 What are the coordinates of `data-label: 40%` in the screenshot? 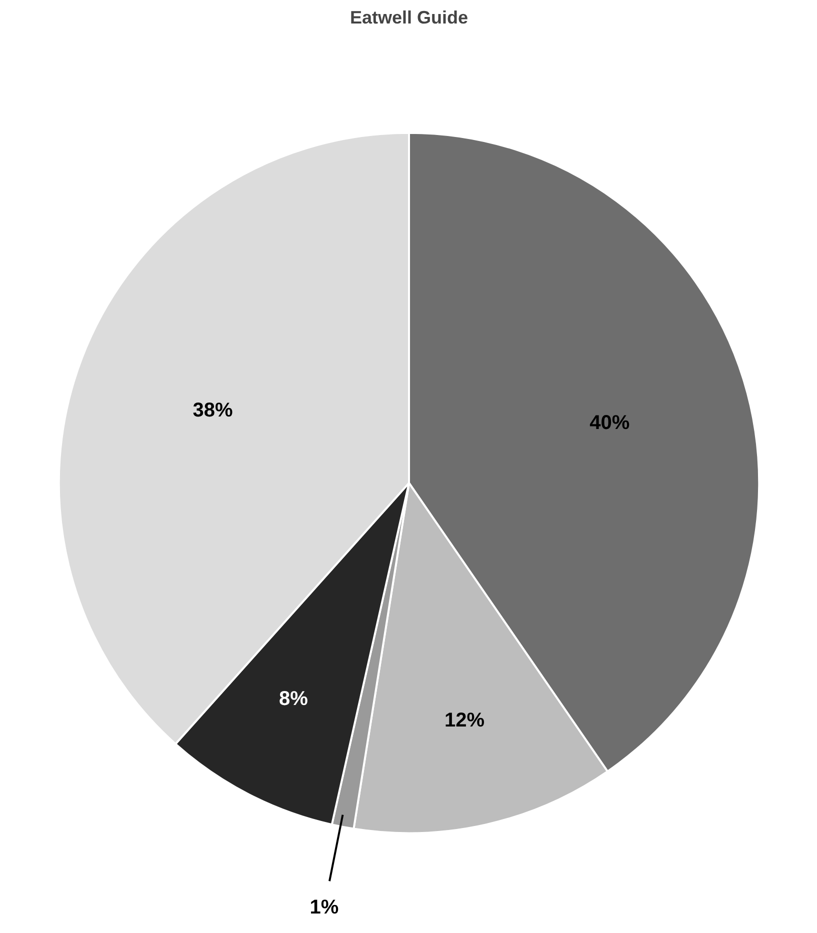 It's located at (610, 423).